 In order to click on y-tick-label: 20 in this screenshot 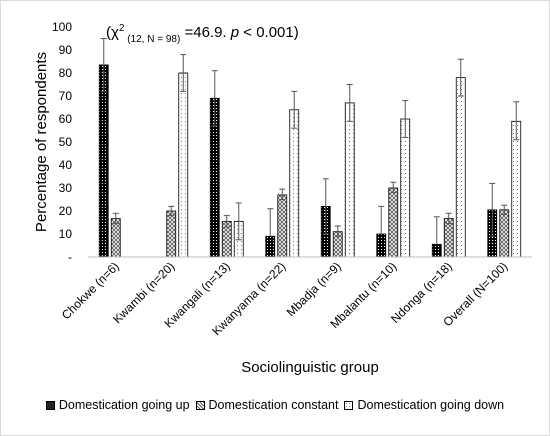, I will do `click(66, 211)`.